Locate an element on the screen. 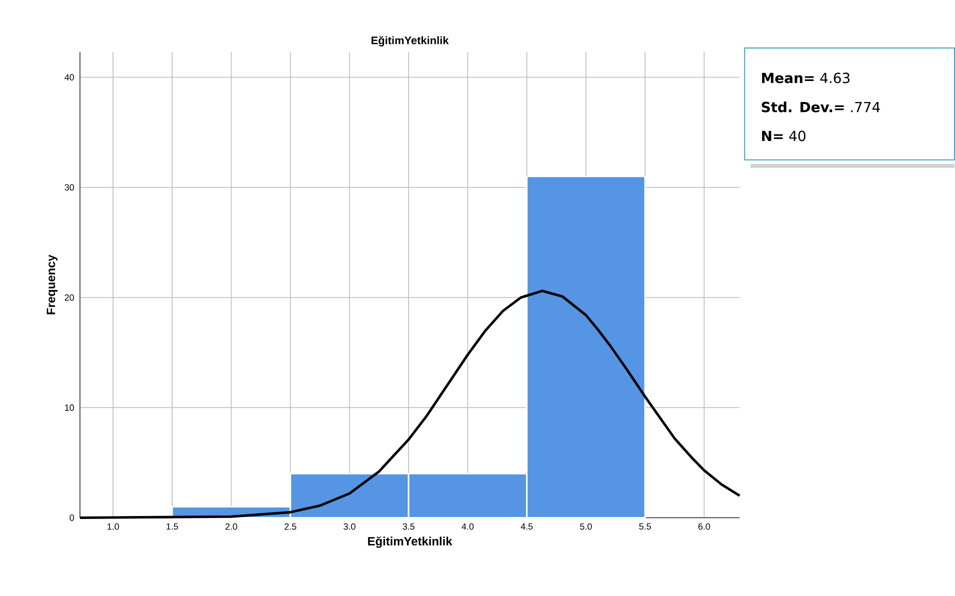 Image resolution: width=955 pixels, height=596 pixels. x-tick-label: 6.0 is located at coordinates (704, 527).